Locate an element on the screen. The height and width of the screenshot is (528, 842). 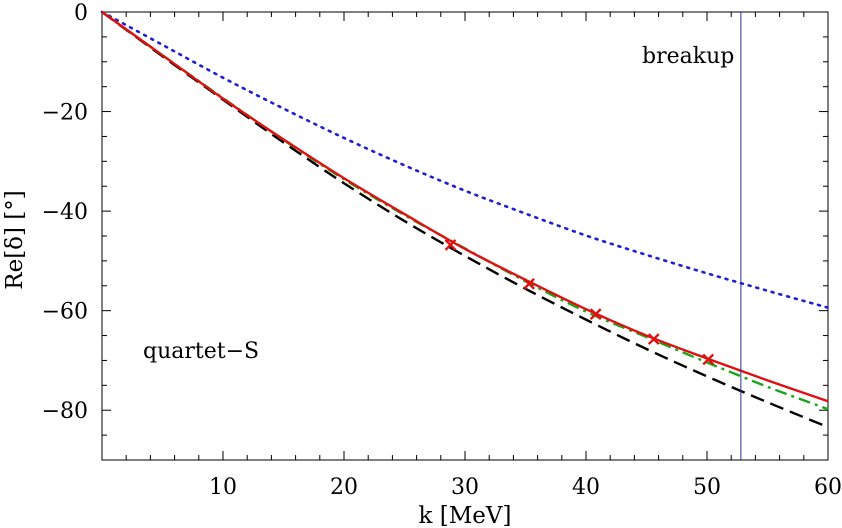
x-tick-label: 10 is located at coordinates (223, 487).